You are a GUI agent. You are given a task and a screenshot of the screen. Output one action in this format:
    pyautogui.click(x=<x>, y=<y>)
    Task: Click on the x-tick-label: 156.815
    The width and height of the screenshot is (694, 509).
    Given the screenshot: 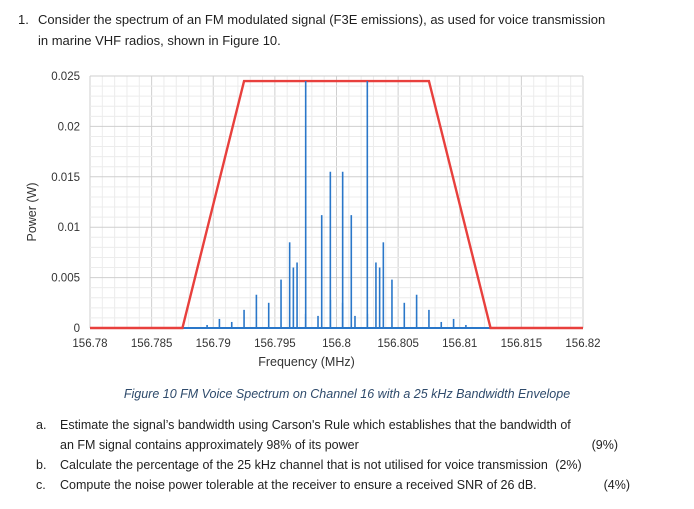 What is the action you would take?
    pyautogui.click(x=522, y=344)
    